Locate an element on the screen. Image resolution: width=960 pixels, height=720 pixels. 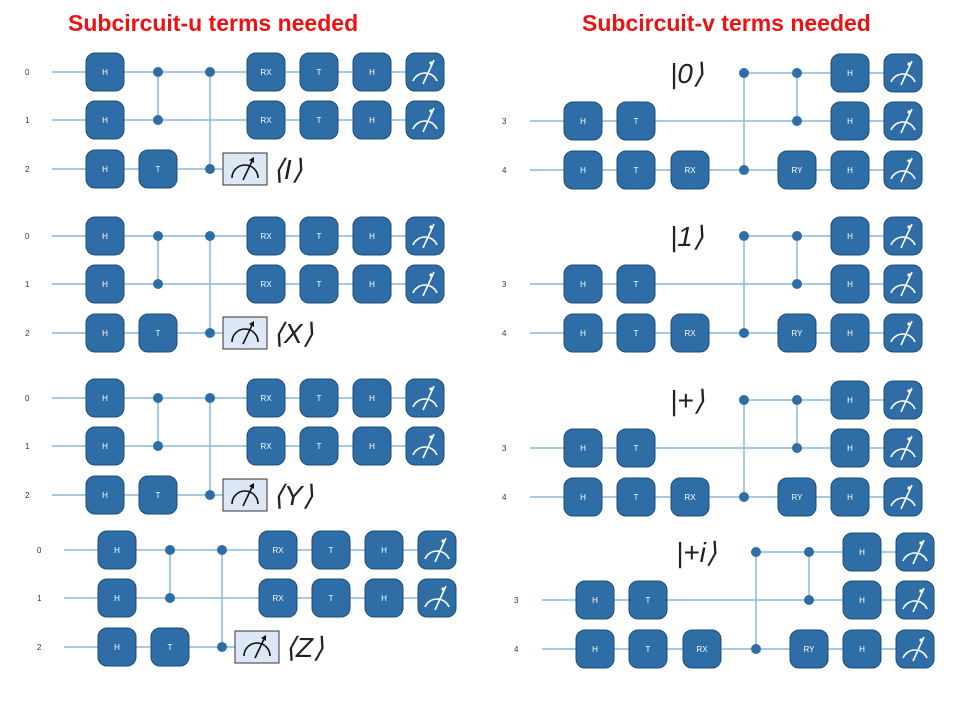
u-circuit-Y: 0 1 2 H H H T RX T H RX T H ⟨Y⟩ is located at coordinates (235, 446).